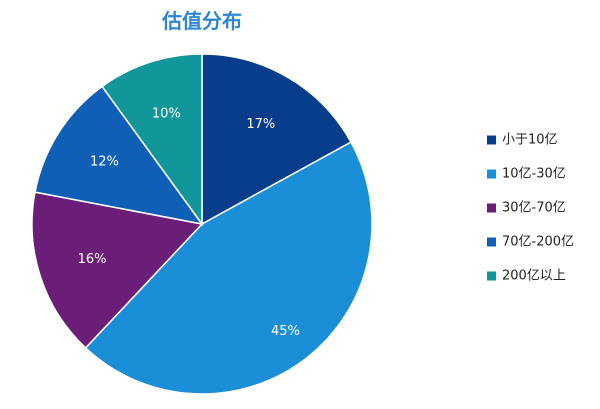  What do you see at coordinates (530, 140) in the screenshot?
I see `legend-label-1: 小于10亿` at bounding box center [530, 140].